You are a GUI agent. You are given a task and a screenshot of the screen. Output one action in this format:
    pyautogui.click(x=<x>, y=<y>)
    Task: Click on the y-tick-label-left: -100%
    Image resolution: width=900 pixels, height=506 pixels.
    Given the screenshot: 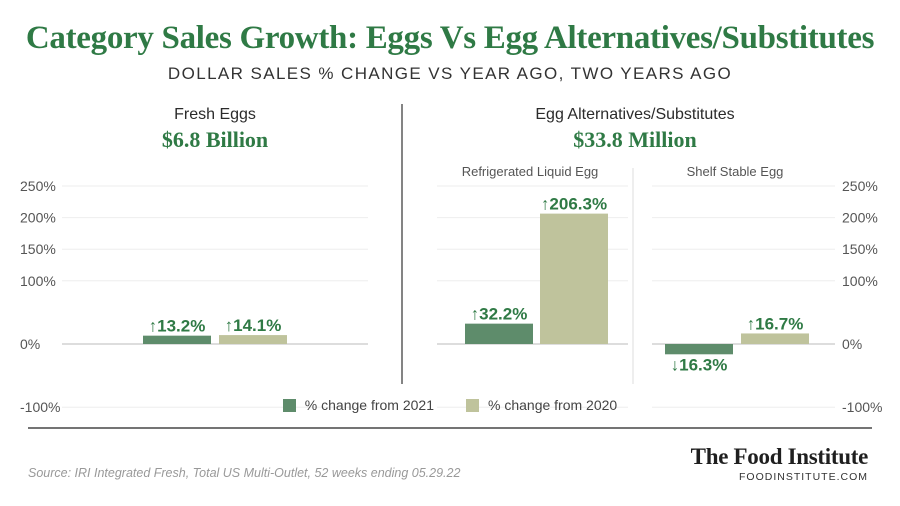 What is the action you would take?
    pyautogui.click(x=40, y=407)
    